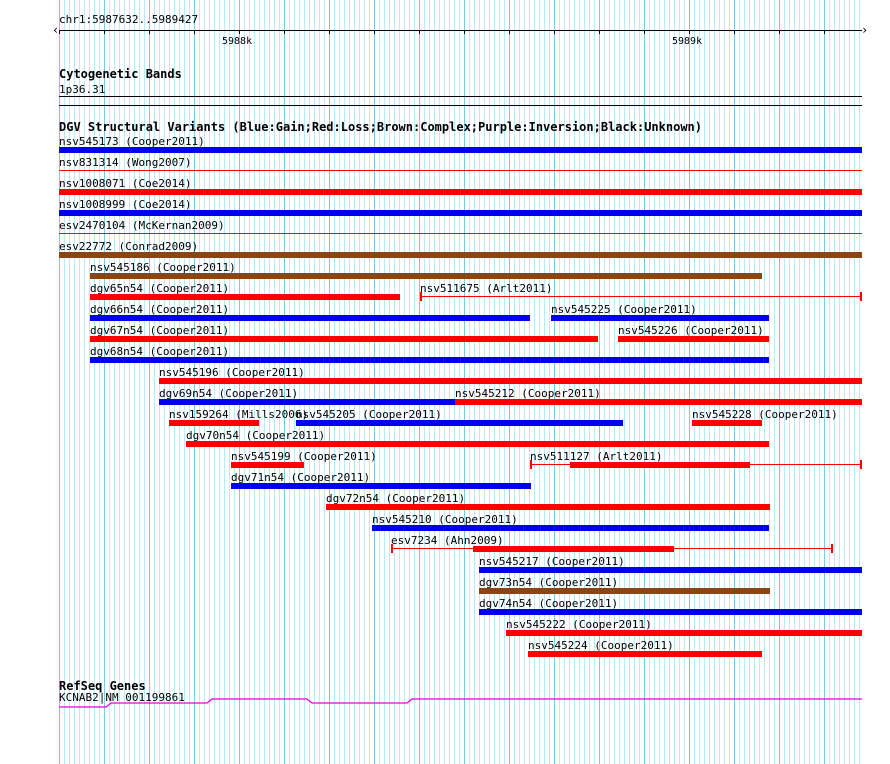 The height and width of the screenshot is (764, 890). I want to click on locus-label: chr1:5987632..5989427, so click(129, 19).